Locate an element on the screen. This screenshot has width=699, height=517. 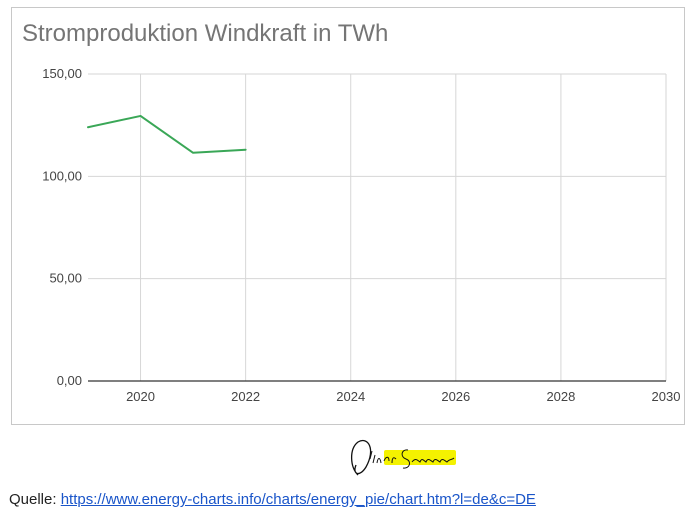
chart-title: Stromproduktion Windkraft in TWh is located at coordinates (205, 33).